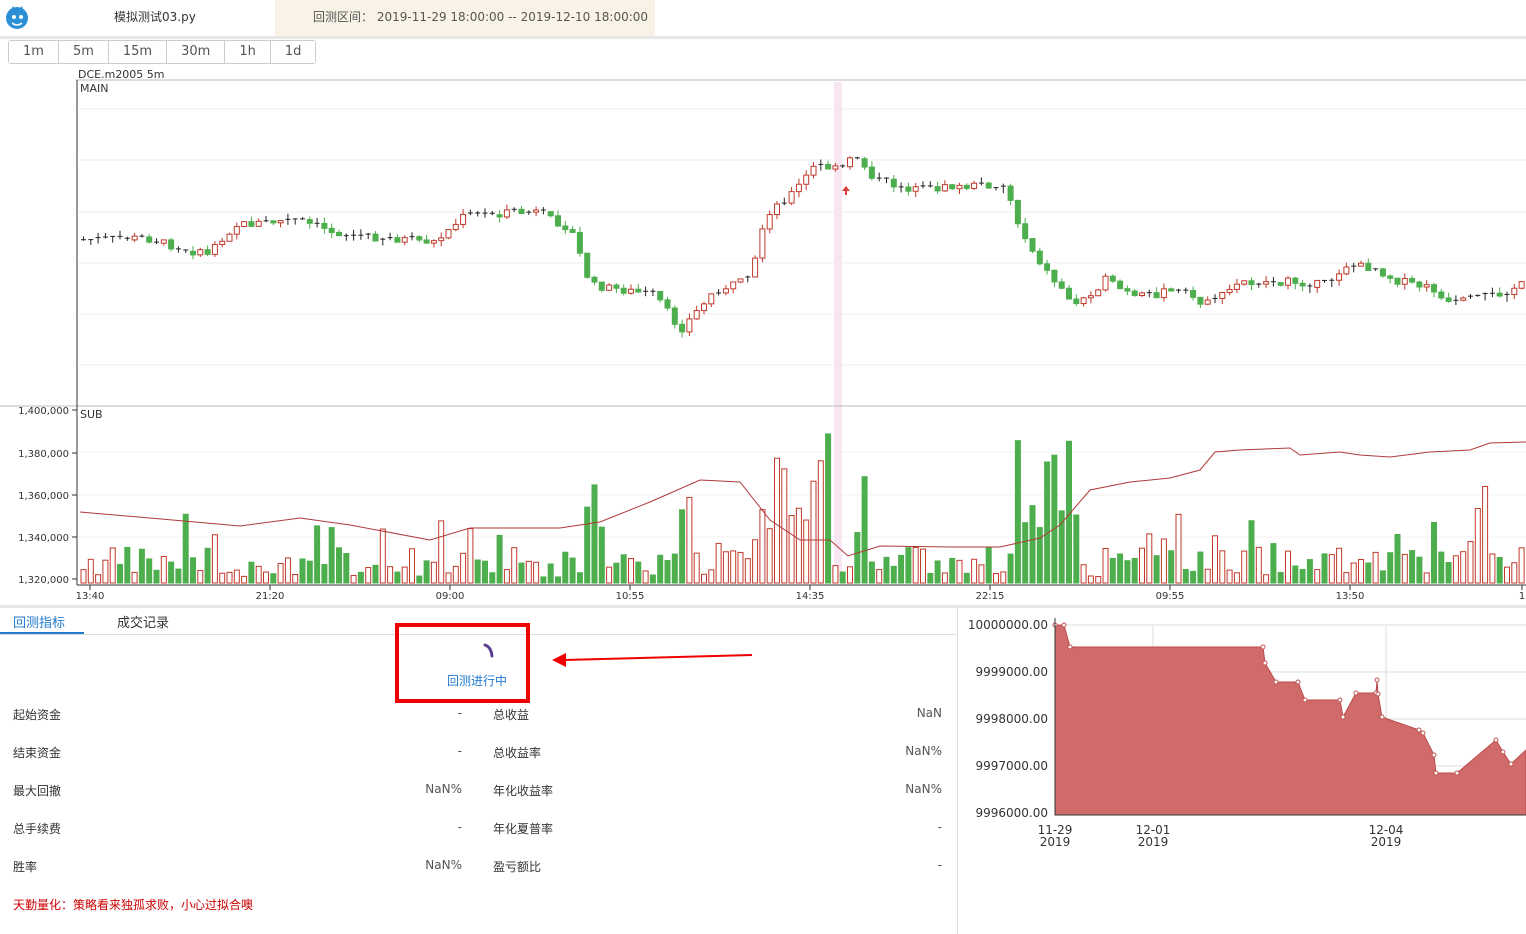 Image resolution: width=1526 pixels, height=934 pixels. What do you see at coordinates (443, 789) in the screenshot?
I see `metric-value-max-drawdown: NaN%` at bounding box center [443, 789].